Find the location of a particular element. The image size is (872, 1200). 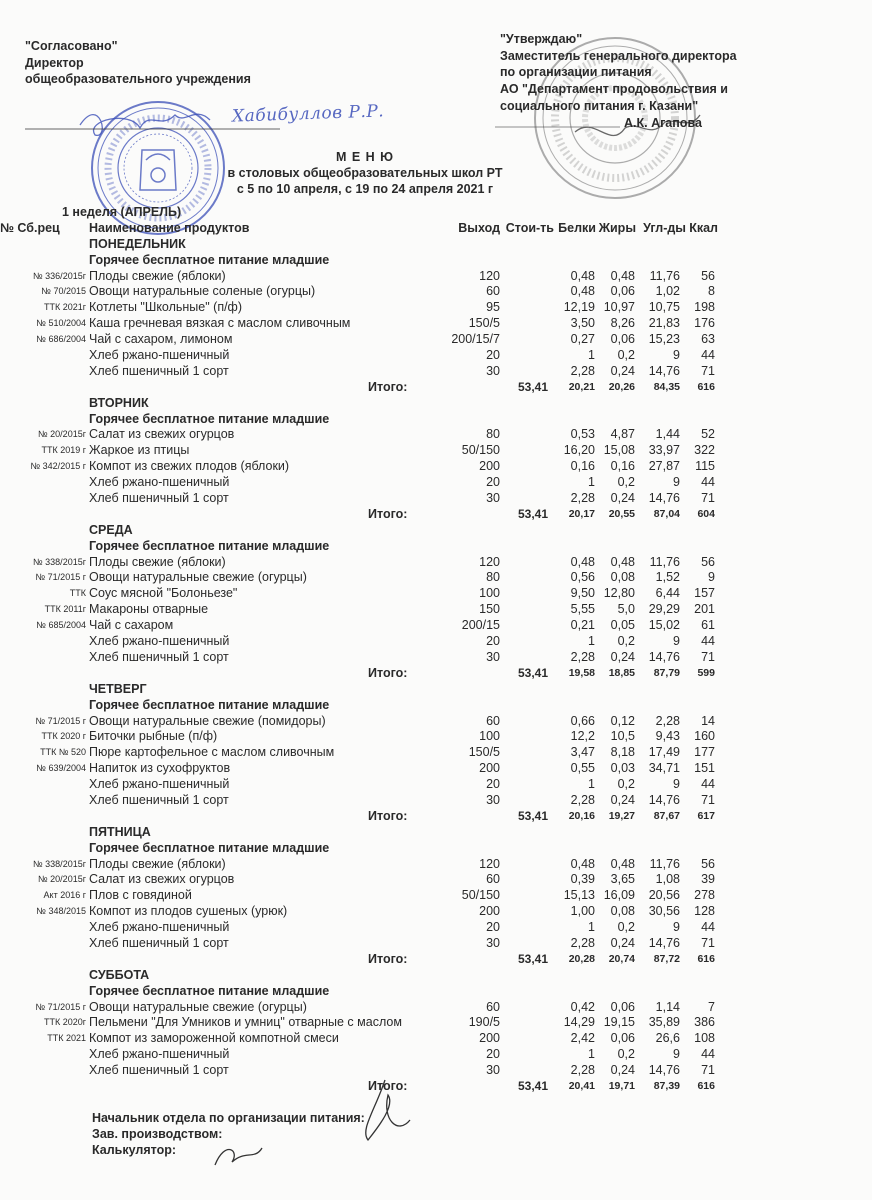

cell-protein: 1,00 is located at coordinates (582, 911).